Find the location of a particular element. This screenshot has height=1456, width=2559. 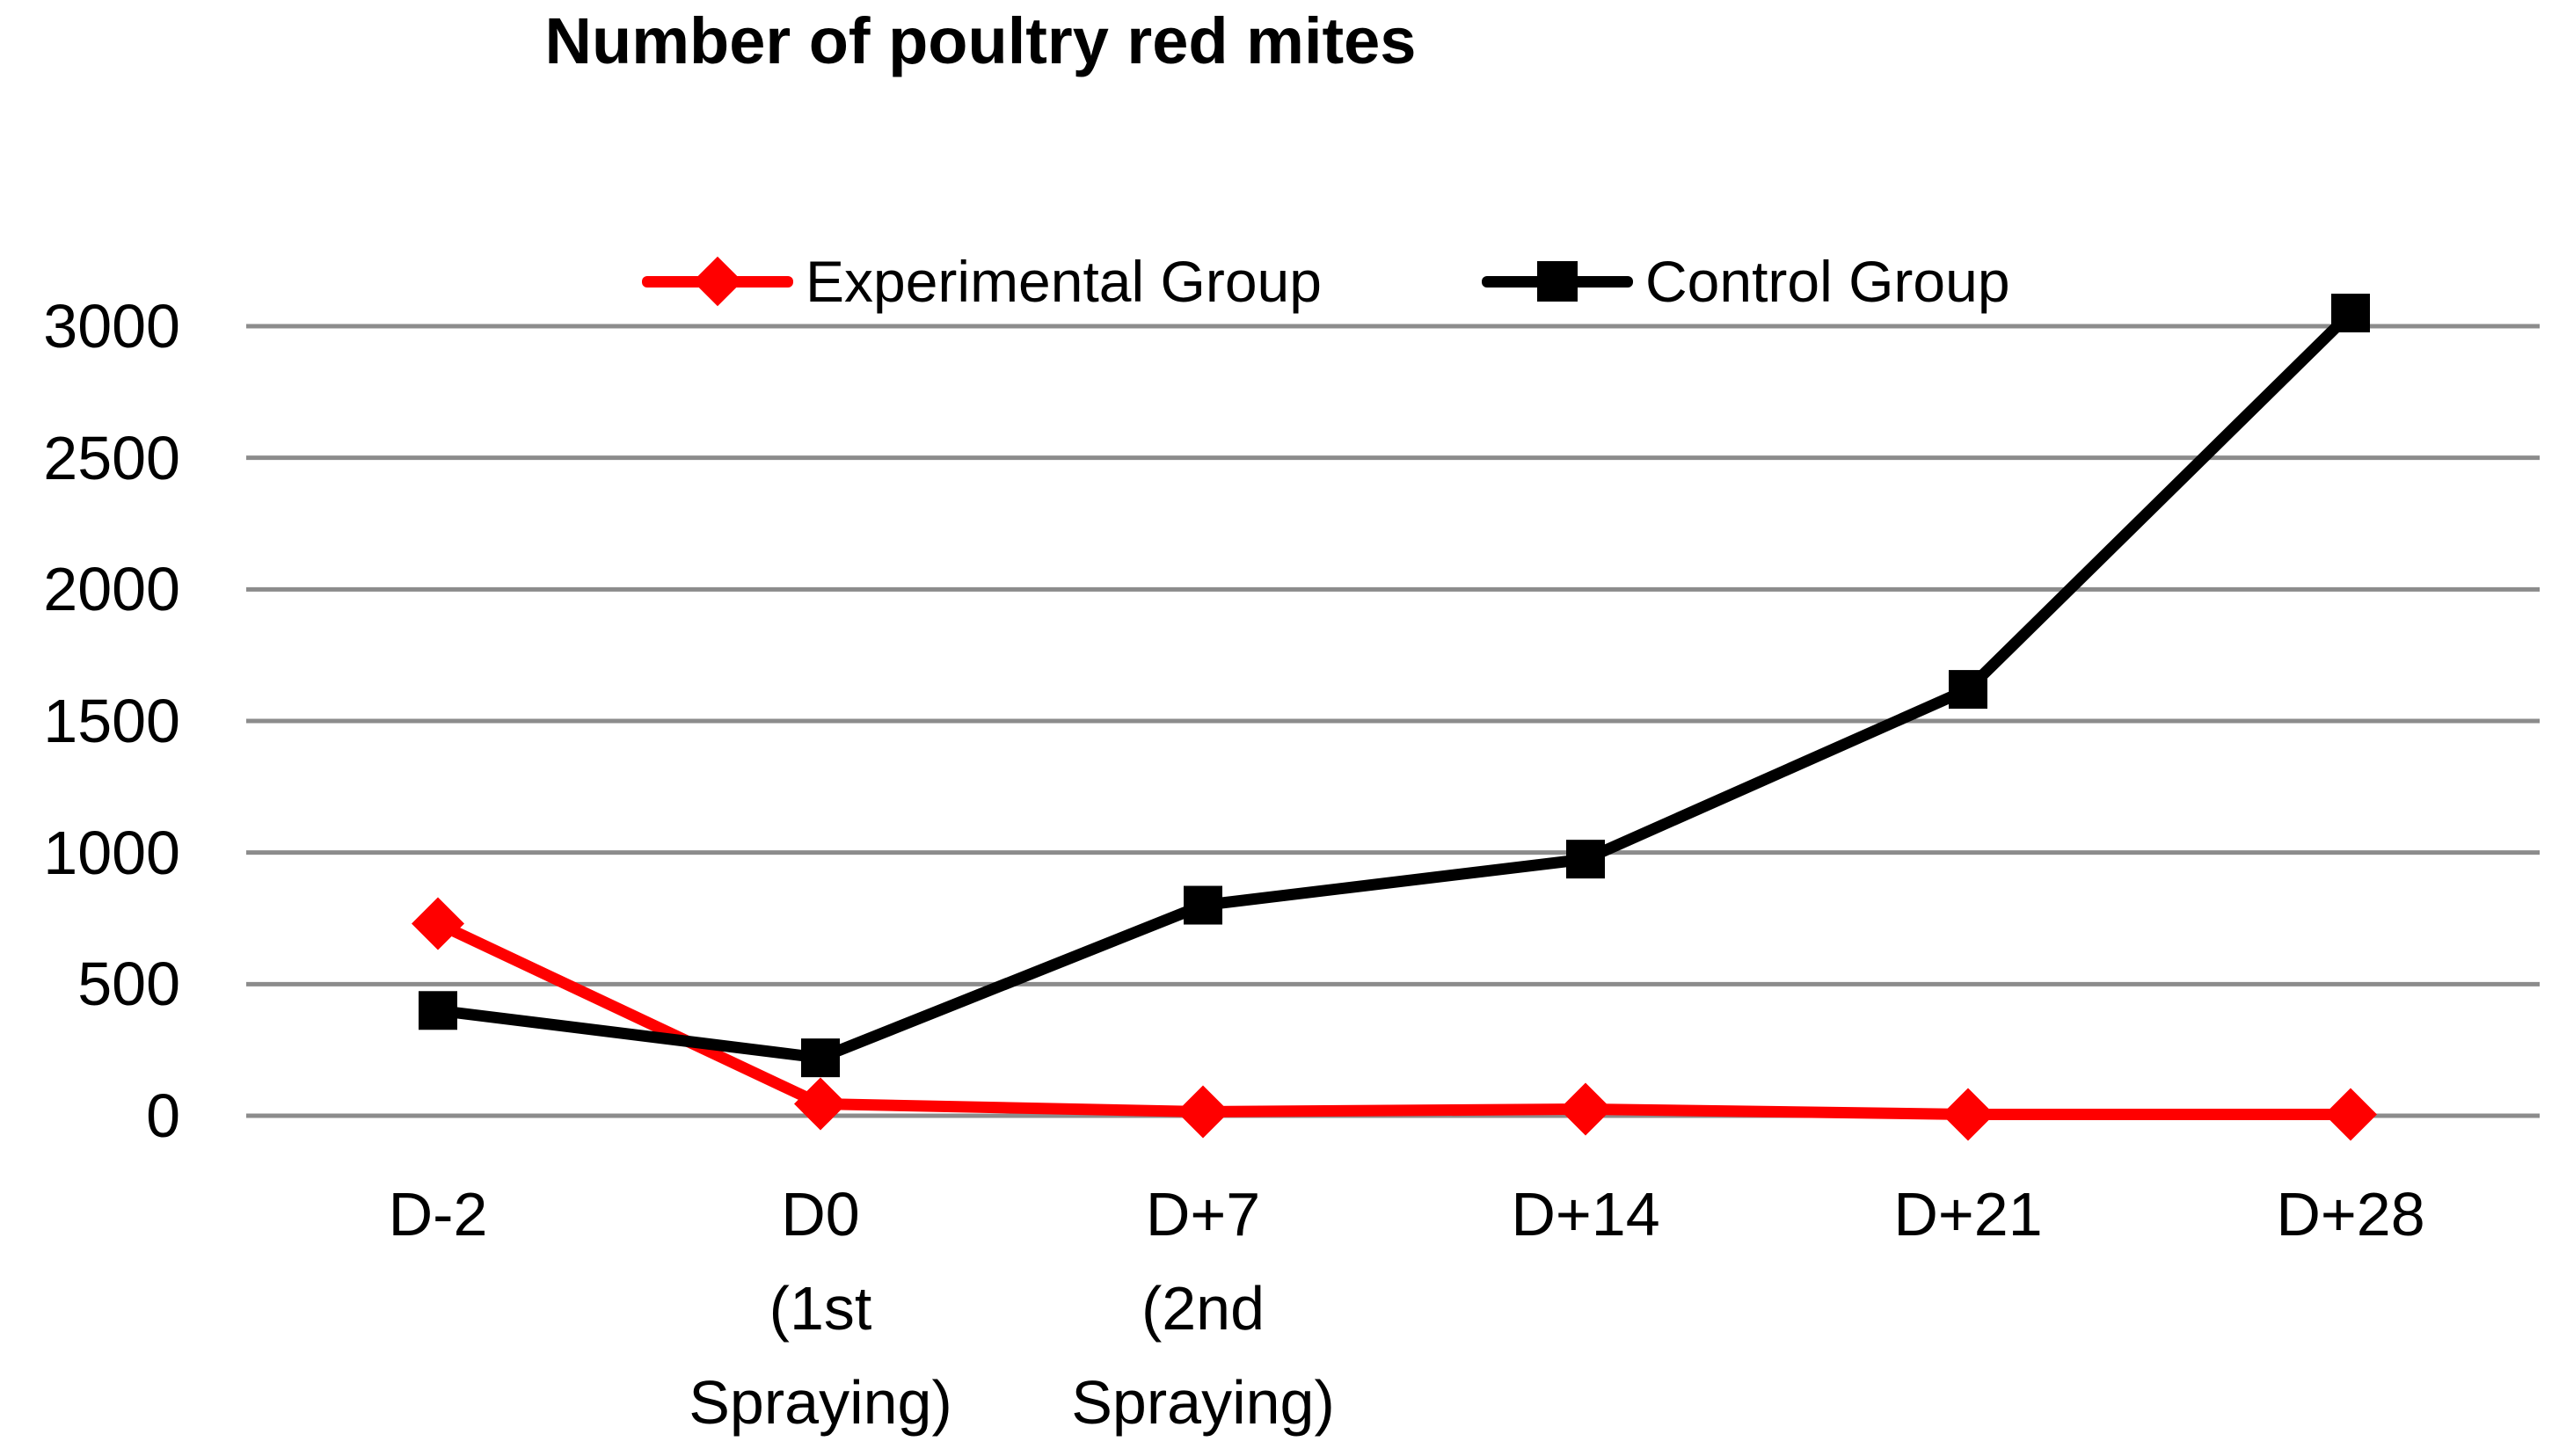

marker-diamond-D+14 is located at coordinates (1585, 1109).